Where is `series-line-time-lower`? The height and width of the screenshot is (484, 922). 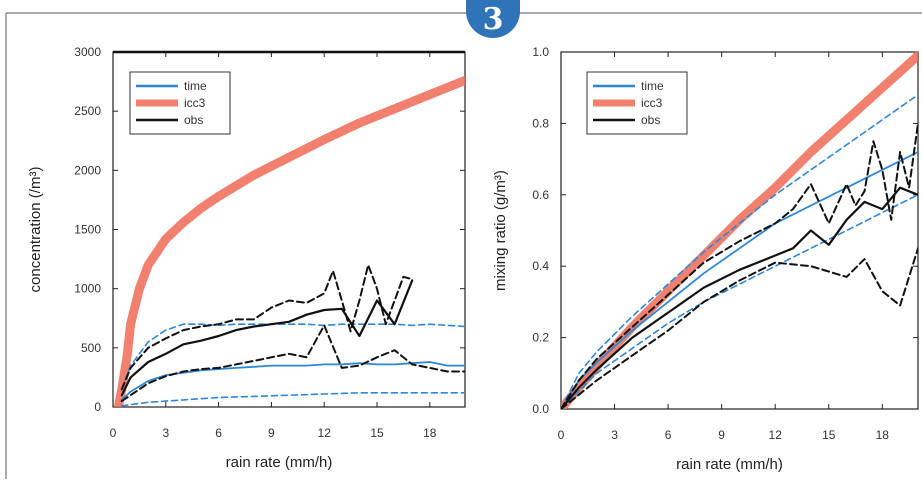 series-line-time-lower is located at coordinates (293, 399).